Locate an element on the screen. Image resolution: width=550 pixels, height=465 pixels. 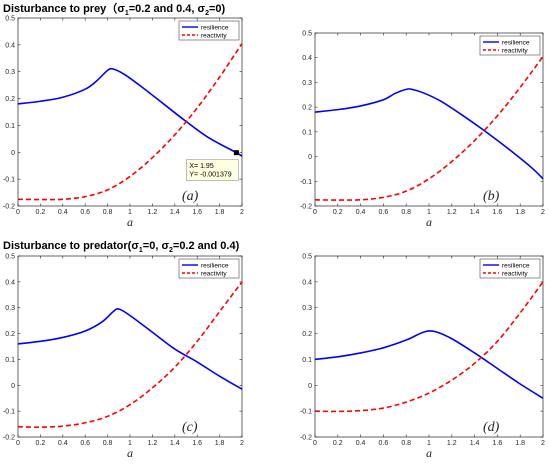
data-tip: X= 1.95 Y= -0.001379 is located at coordinates (212, 165).